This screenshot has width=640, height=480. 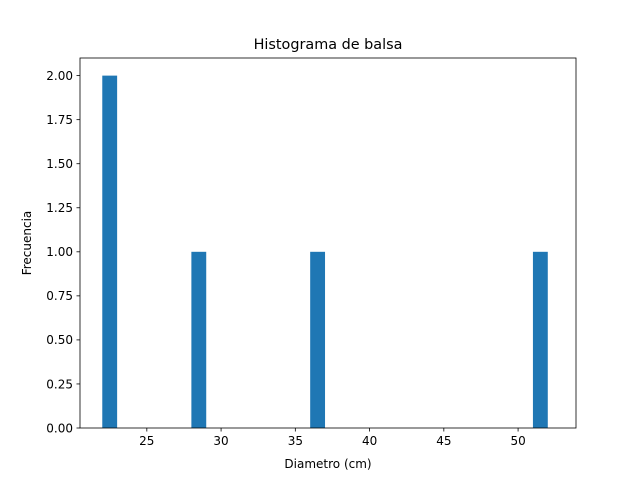 I want to click on x-tick-label-5: 50, so click(x=517, y=441).